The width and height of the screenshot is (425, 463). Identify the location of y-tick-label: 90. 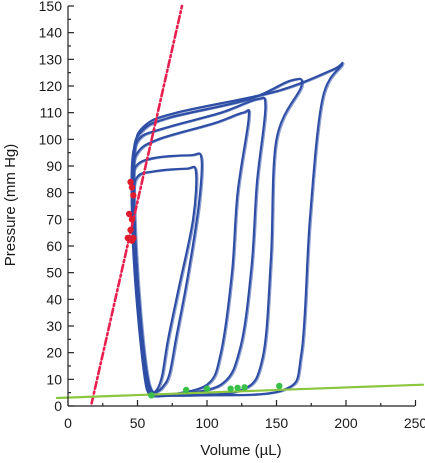
(54, 166).